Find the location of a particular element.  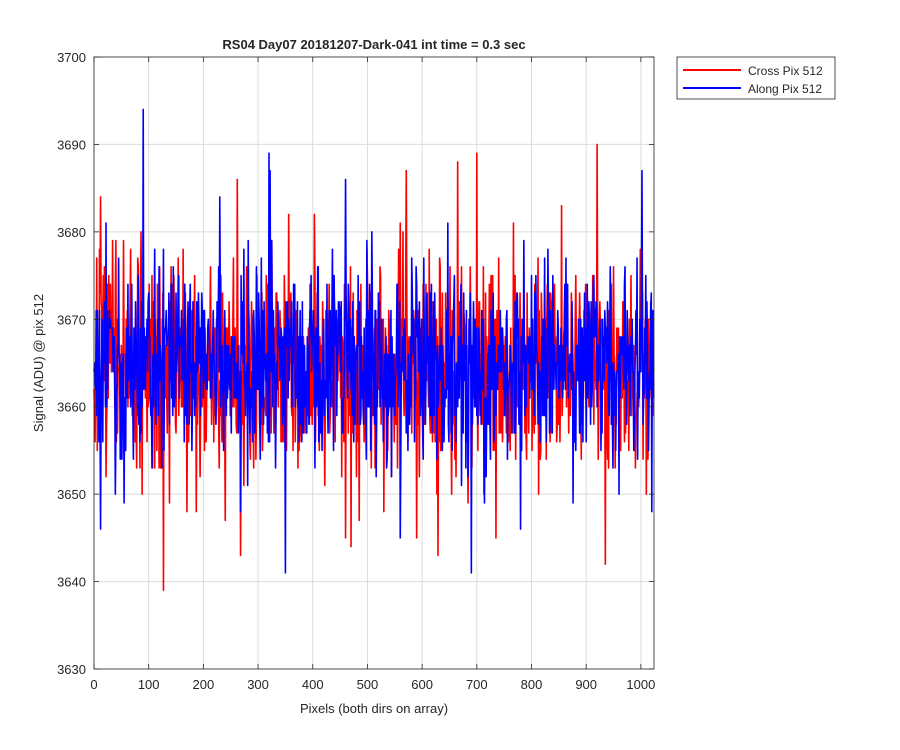

x-tick-label: 800 is located at coordinates (532, 684).